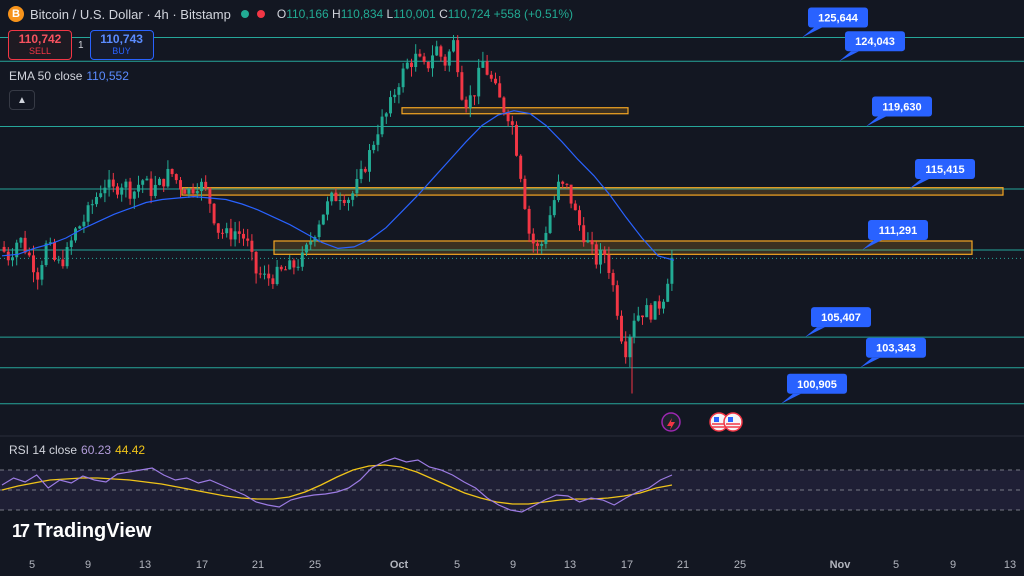 This screenshot has width=1024, height=576. I want to click on callout-label: 124,043, so click(875, 42).